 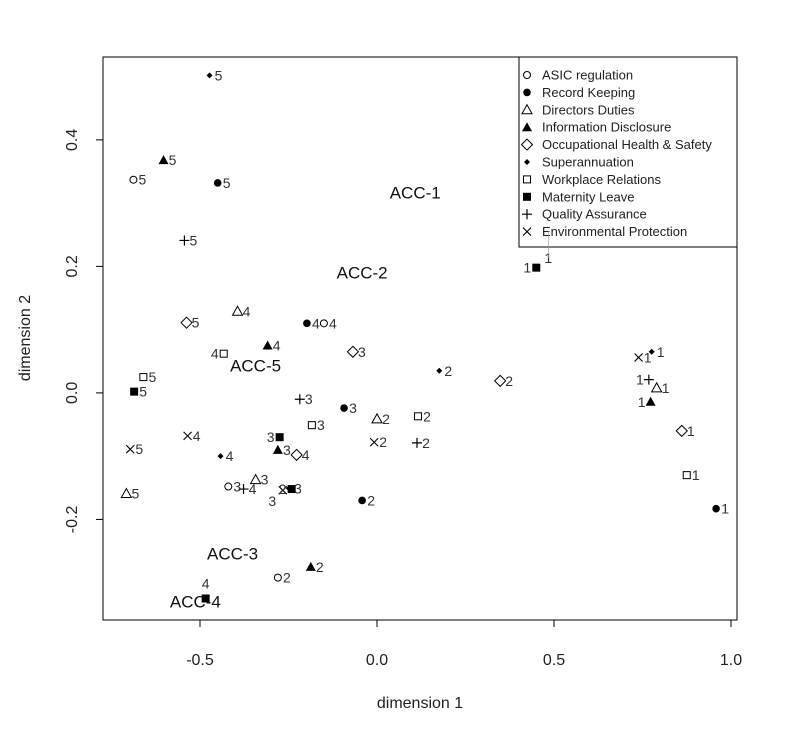 I want to click on legend-item: Record Keeping, so click(x=579, y=92).